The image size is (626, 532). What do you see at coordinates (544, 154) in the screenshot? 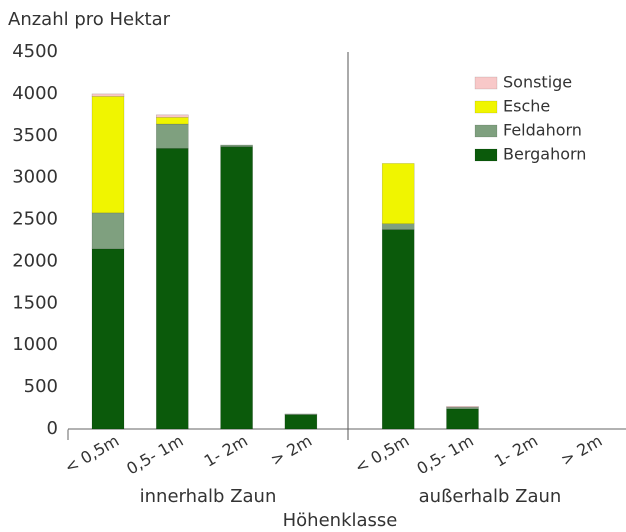
I see `legend-label: Bergahorn` at bounding box center [544, 154].